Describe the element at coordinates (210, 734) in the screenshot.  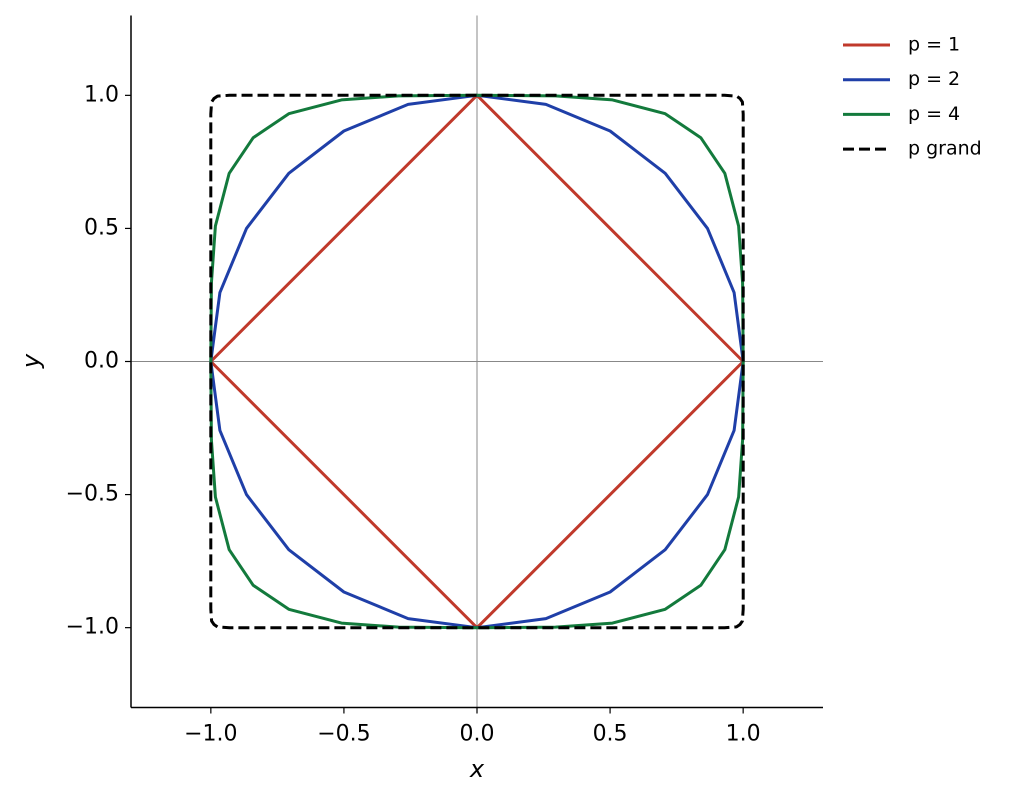
I see `x-tick-label: −1.0` at that location.